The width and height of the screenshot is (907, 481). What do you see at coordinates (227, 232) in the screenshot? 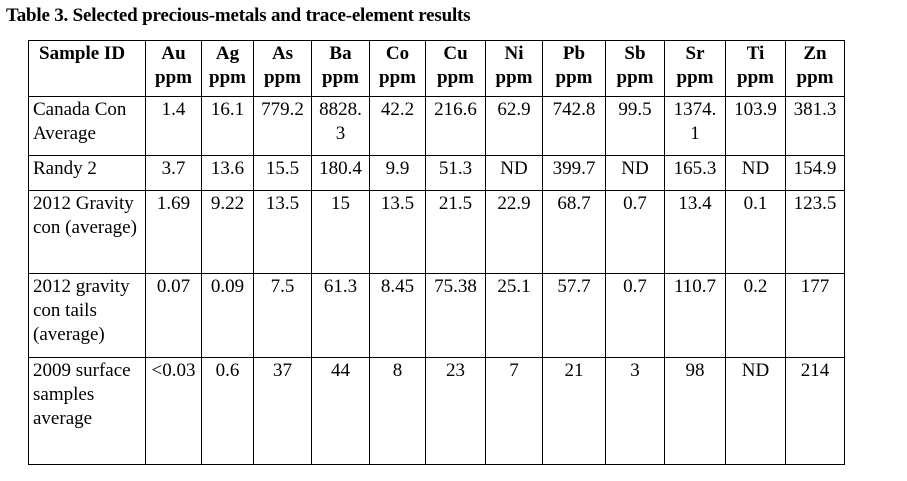
I see `value-cell-ag: 9.22` at bounding box center [227, 232].